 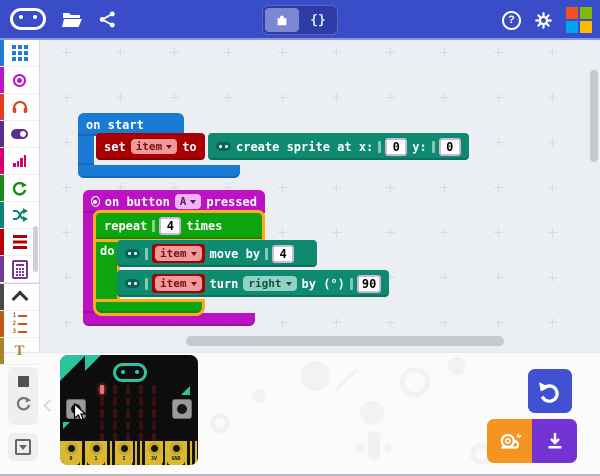 I want to click on pin-0: 0, so click(x=71, y=453).